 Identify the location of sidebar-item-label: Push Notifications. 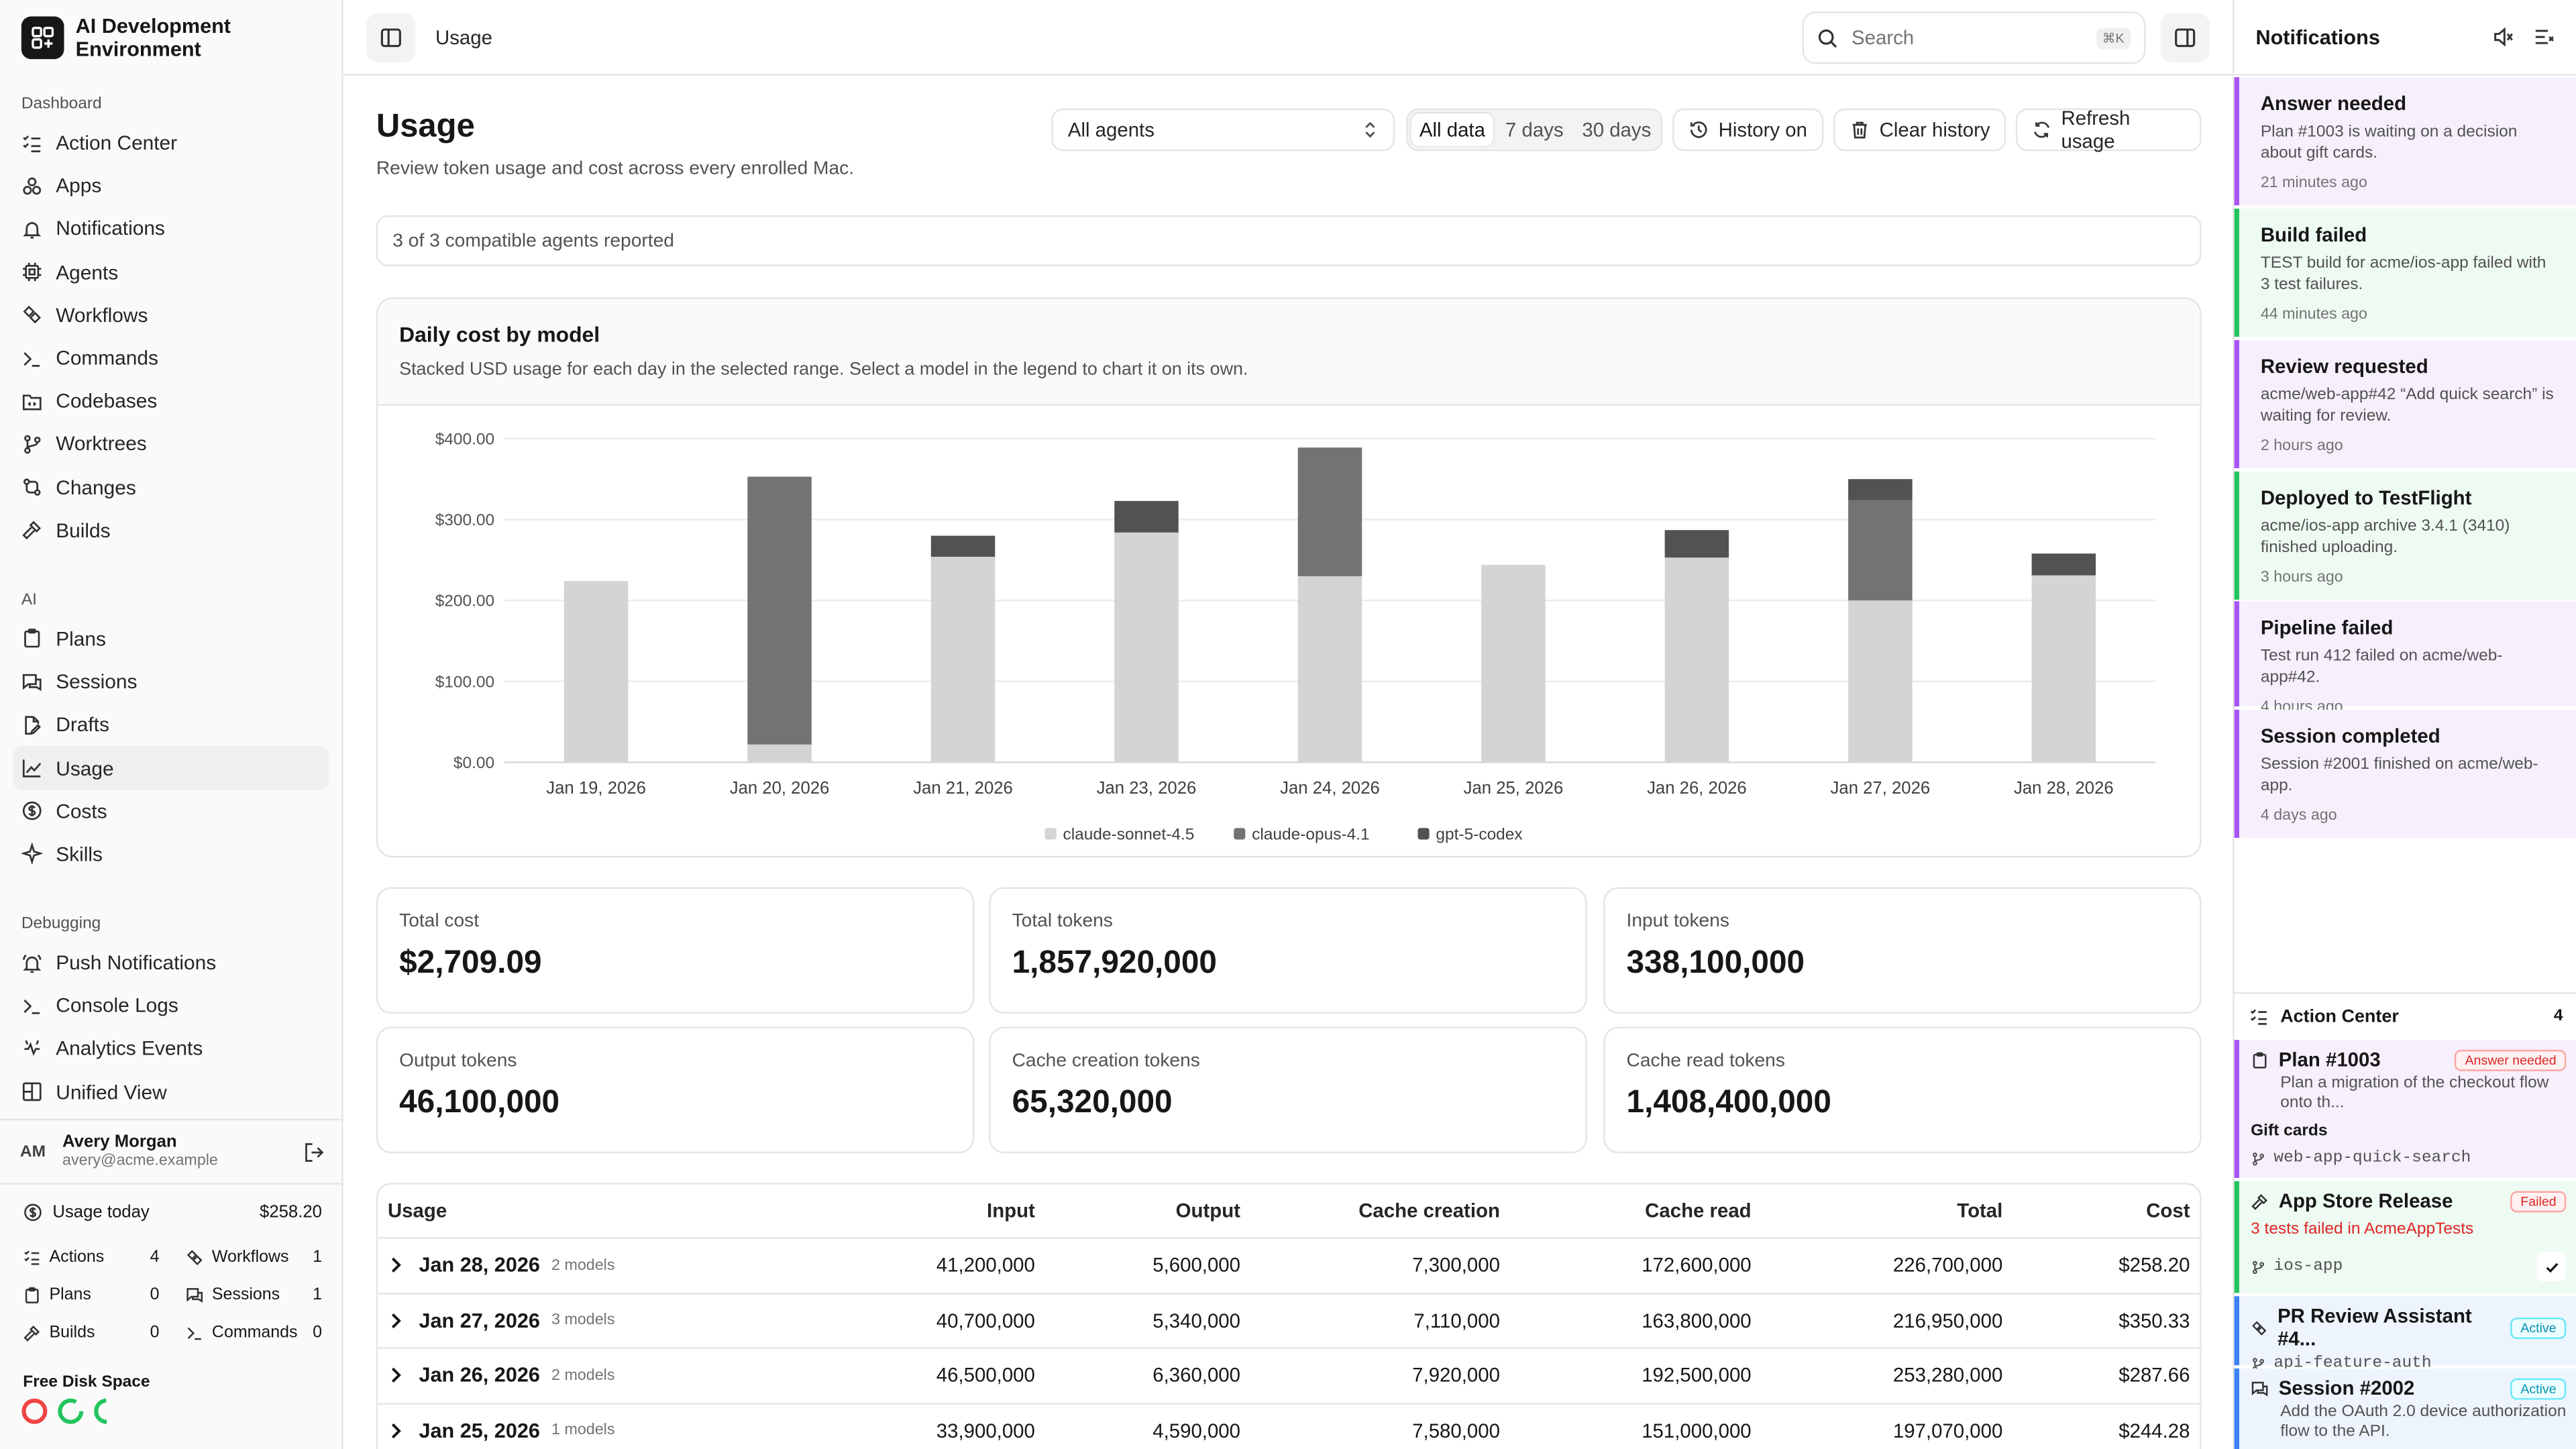
(136, 963).